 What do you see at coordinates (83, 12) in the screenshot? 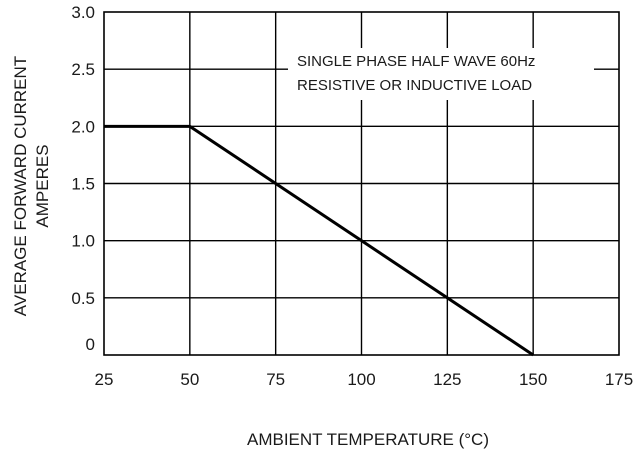
I see `y-tick-label-3.0: 3.0` at bounding box center [83, 12].